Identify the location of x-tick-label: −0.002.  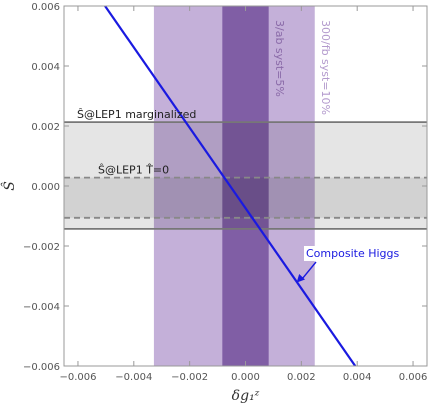
(189, 377).